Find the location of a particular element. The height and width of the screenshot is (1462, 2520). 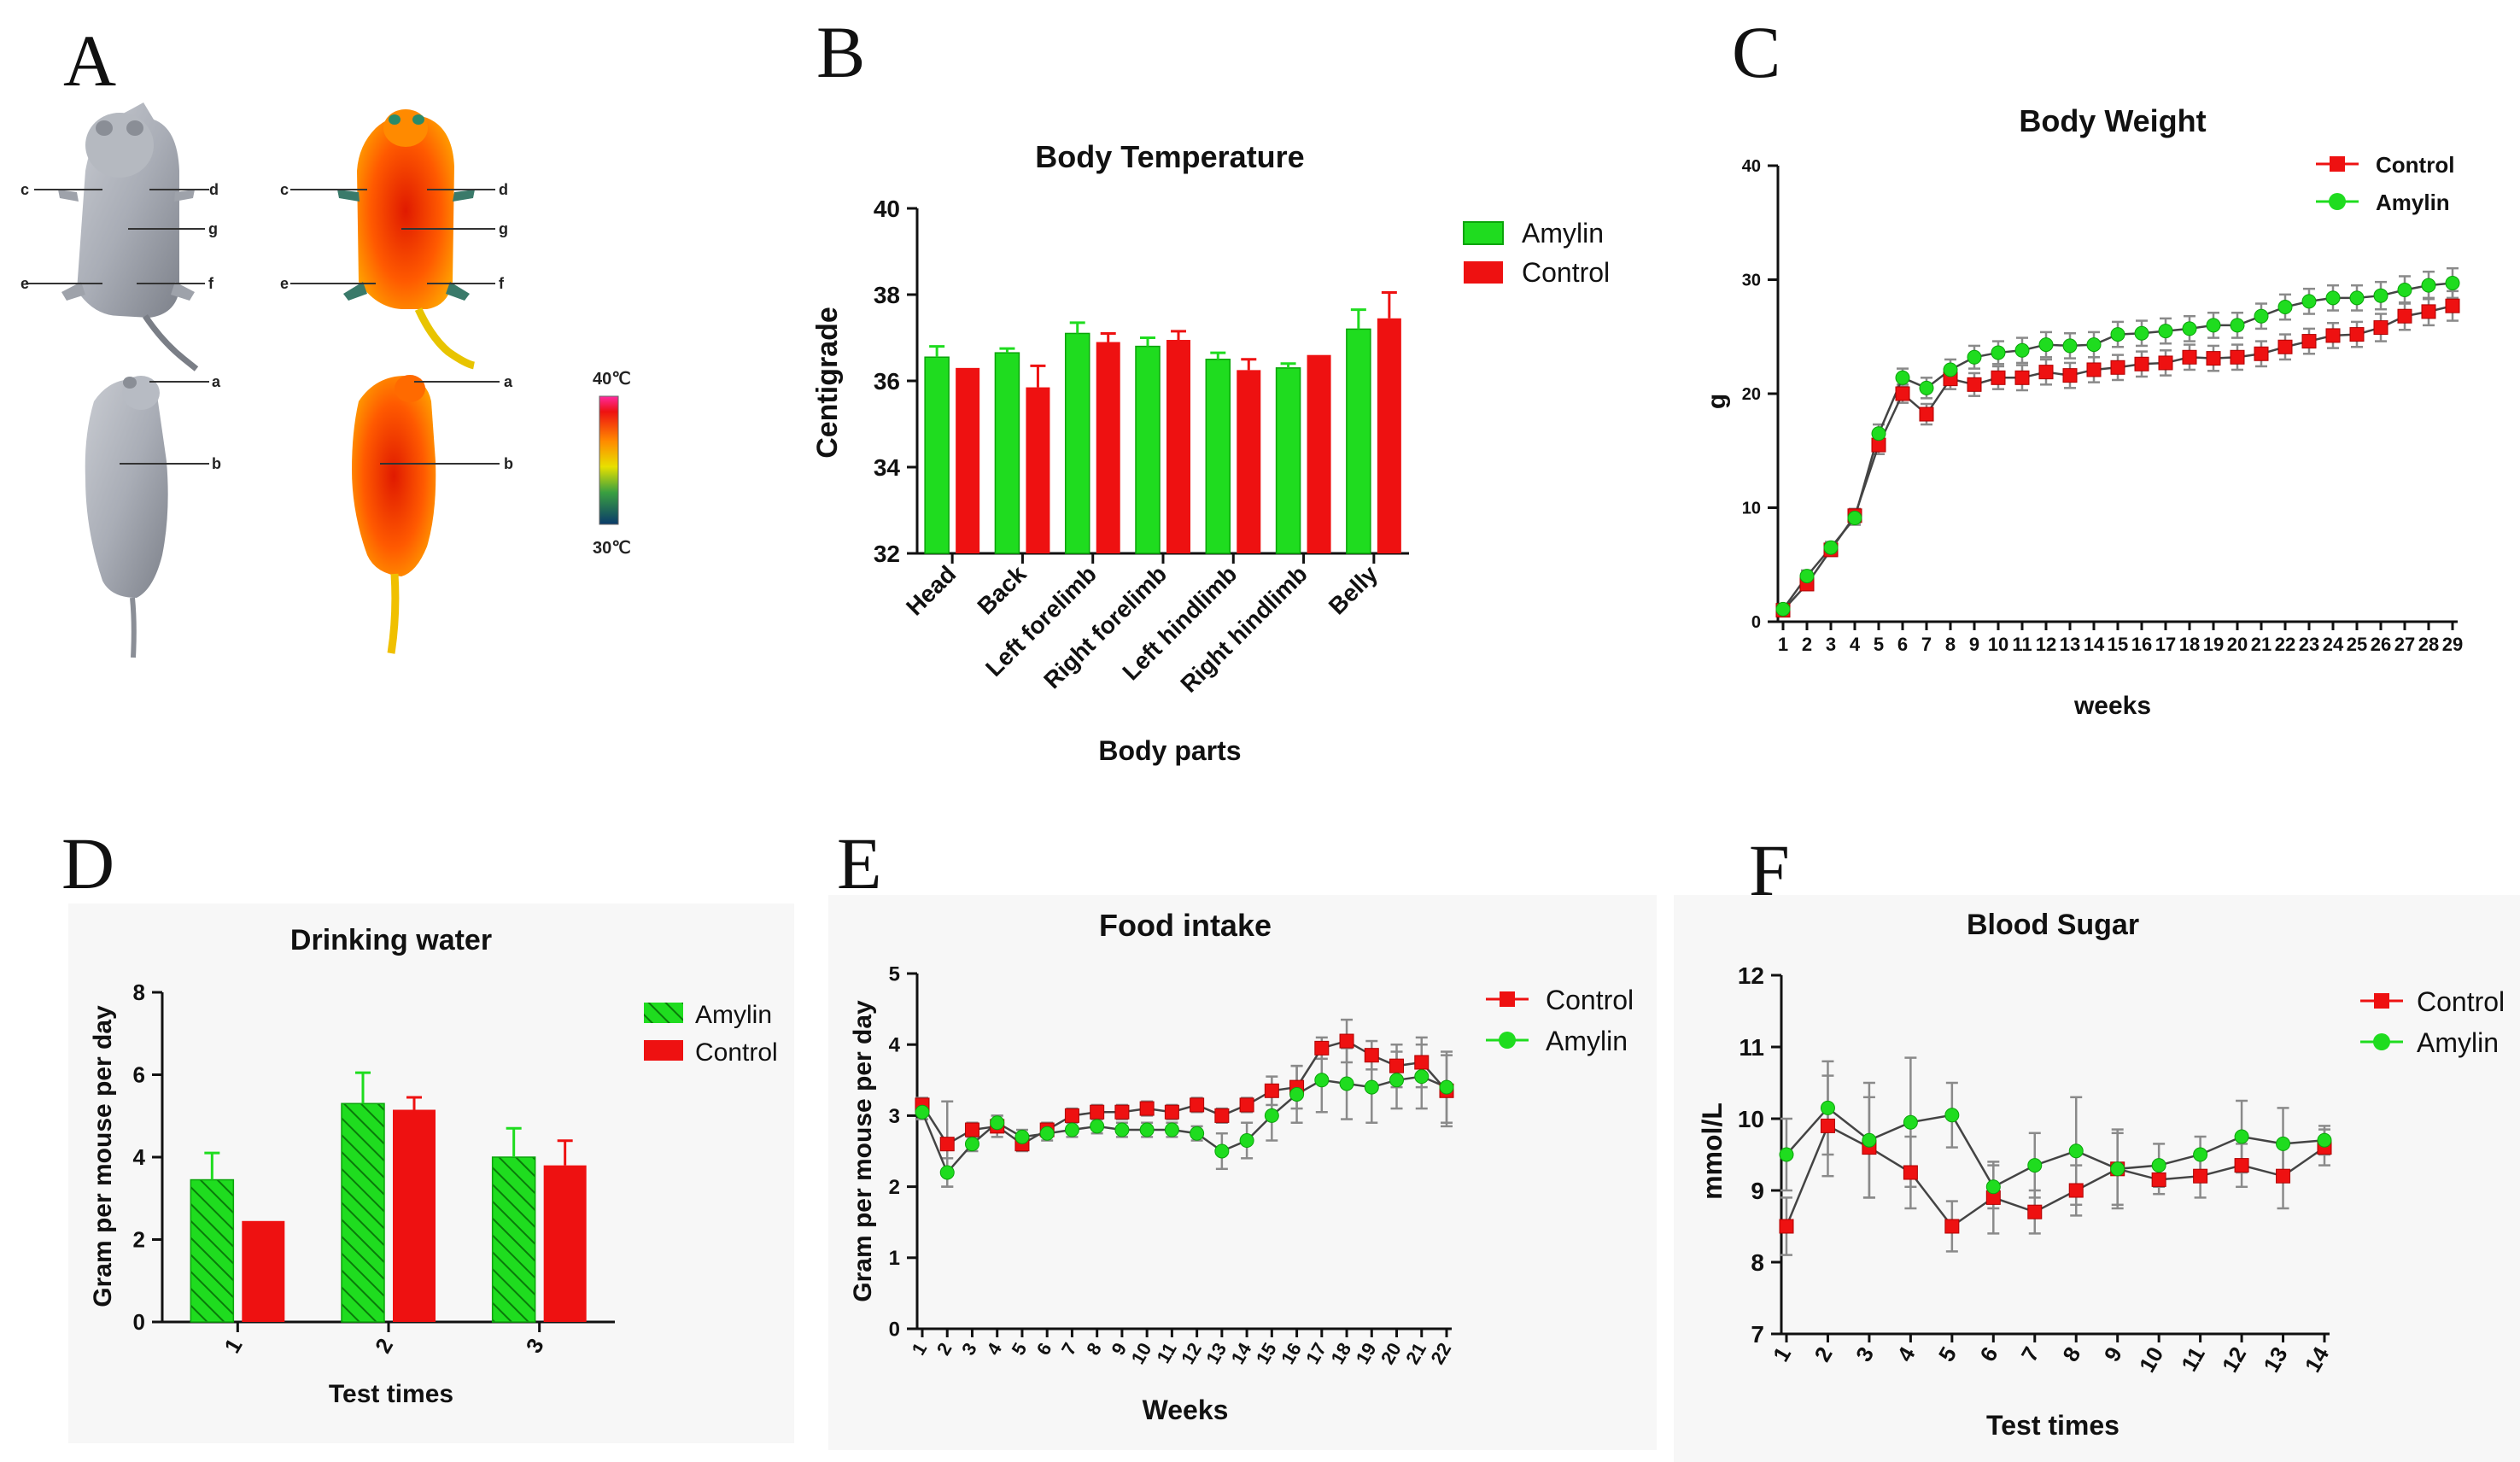

legend-d-control-label: Control is located at coordinates (737, 1052).